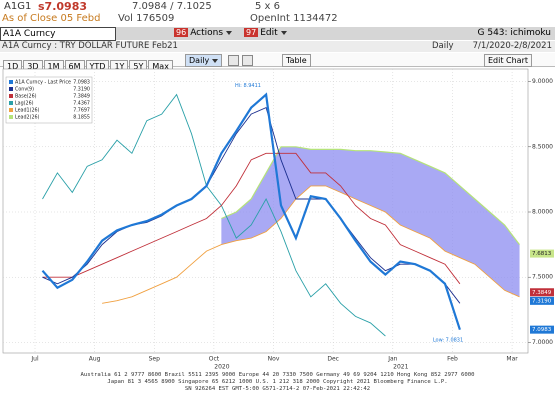 The image size is (555, 400). I want to click on price-tag-label: 7.0983, so click(542, 330).